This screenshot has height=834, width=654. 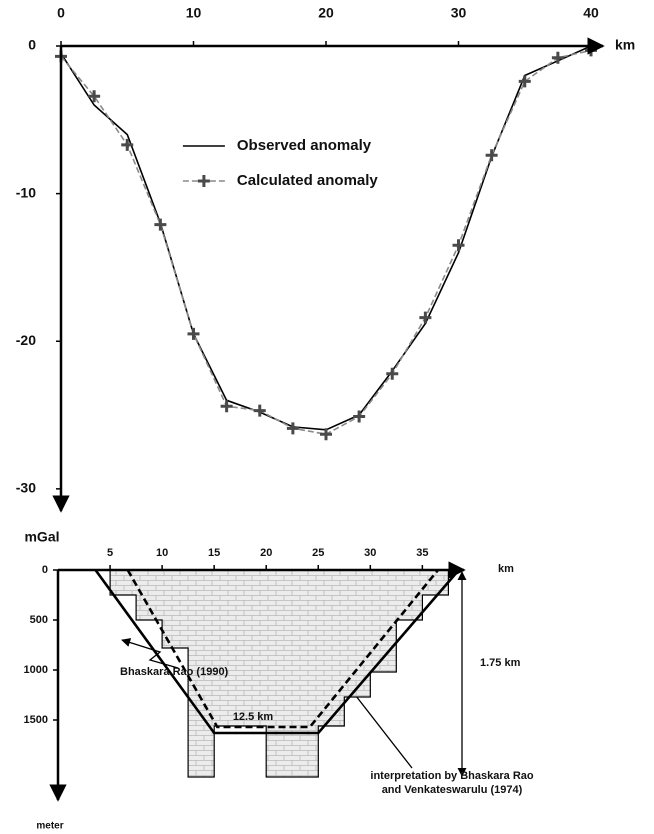 I want to click on y-axis-label: meter, so click(x=49, y=826).